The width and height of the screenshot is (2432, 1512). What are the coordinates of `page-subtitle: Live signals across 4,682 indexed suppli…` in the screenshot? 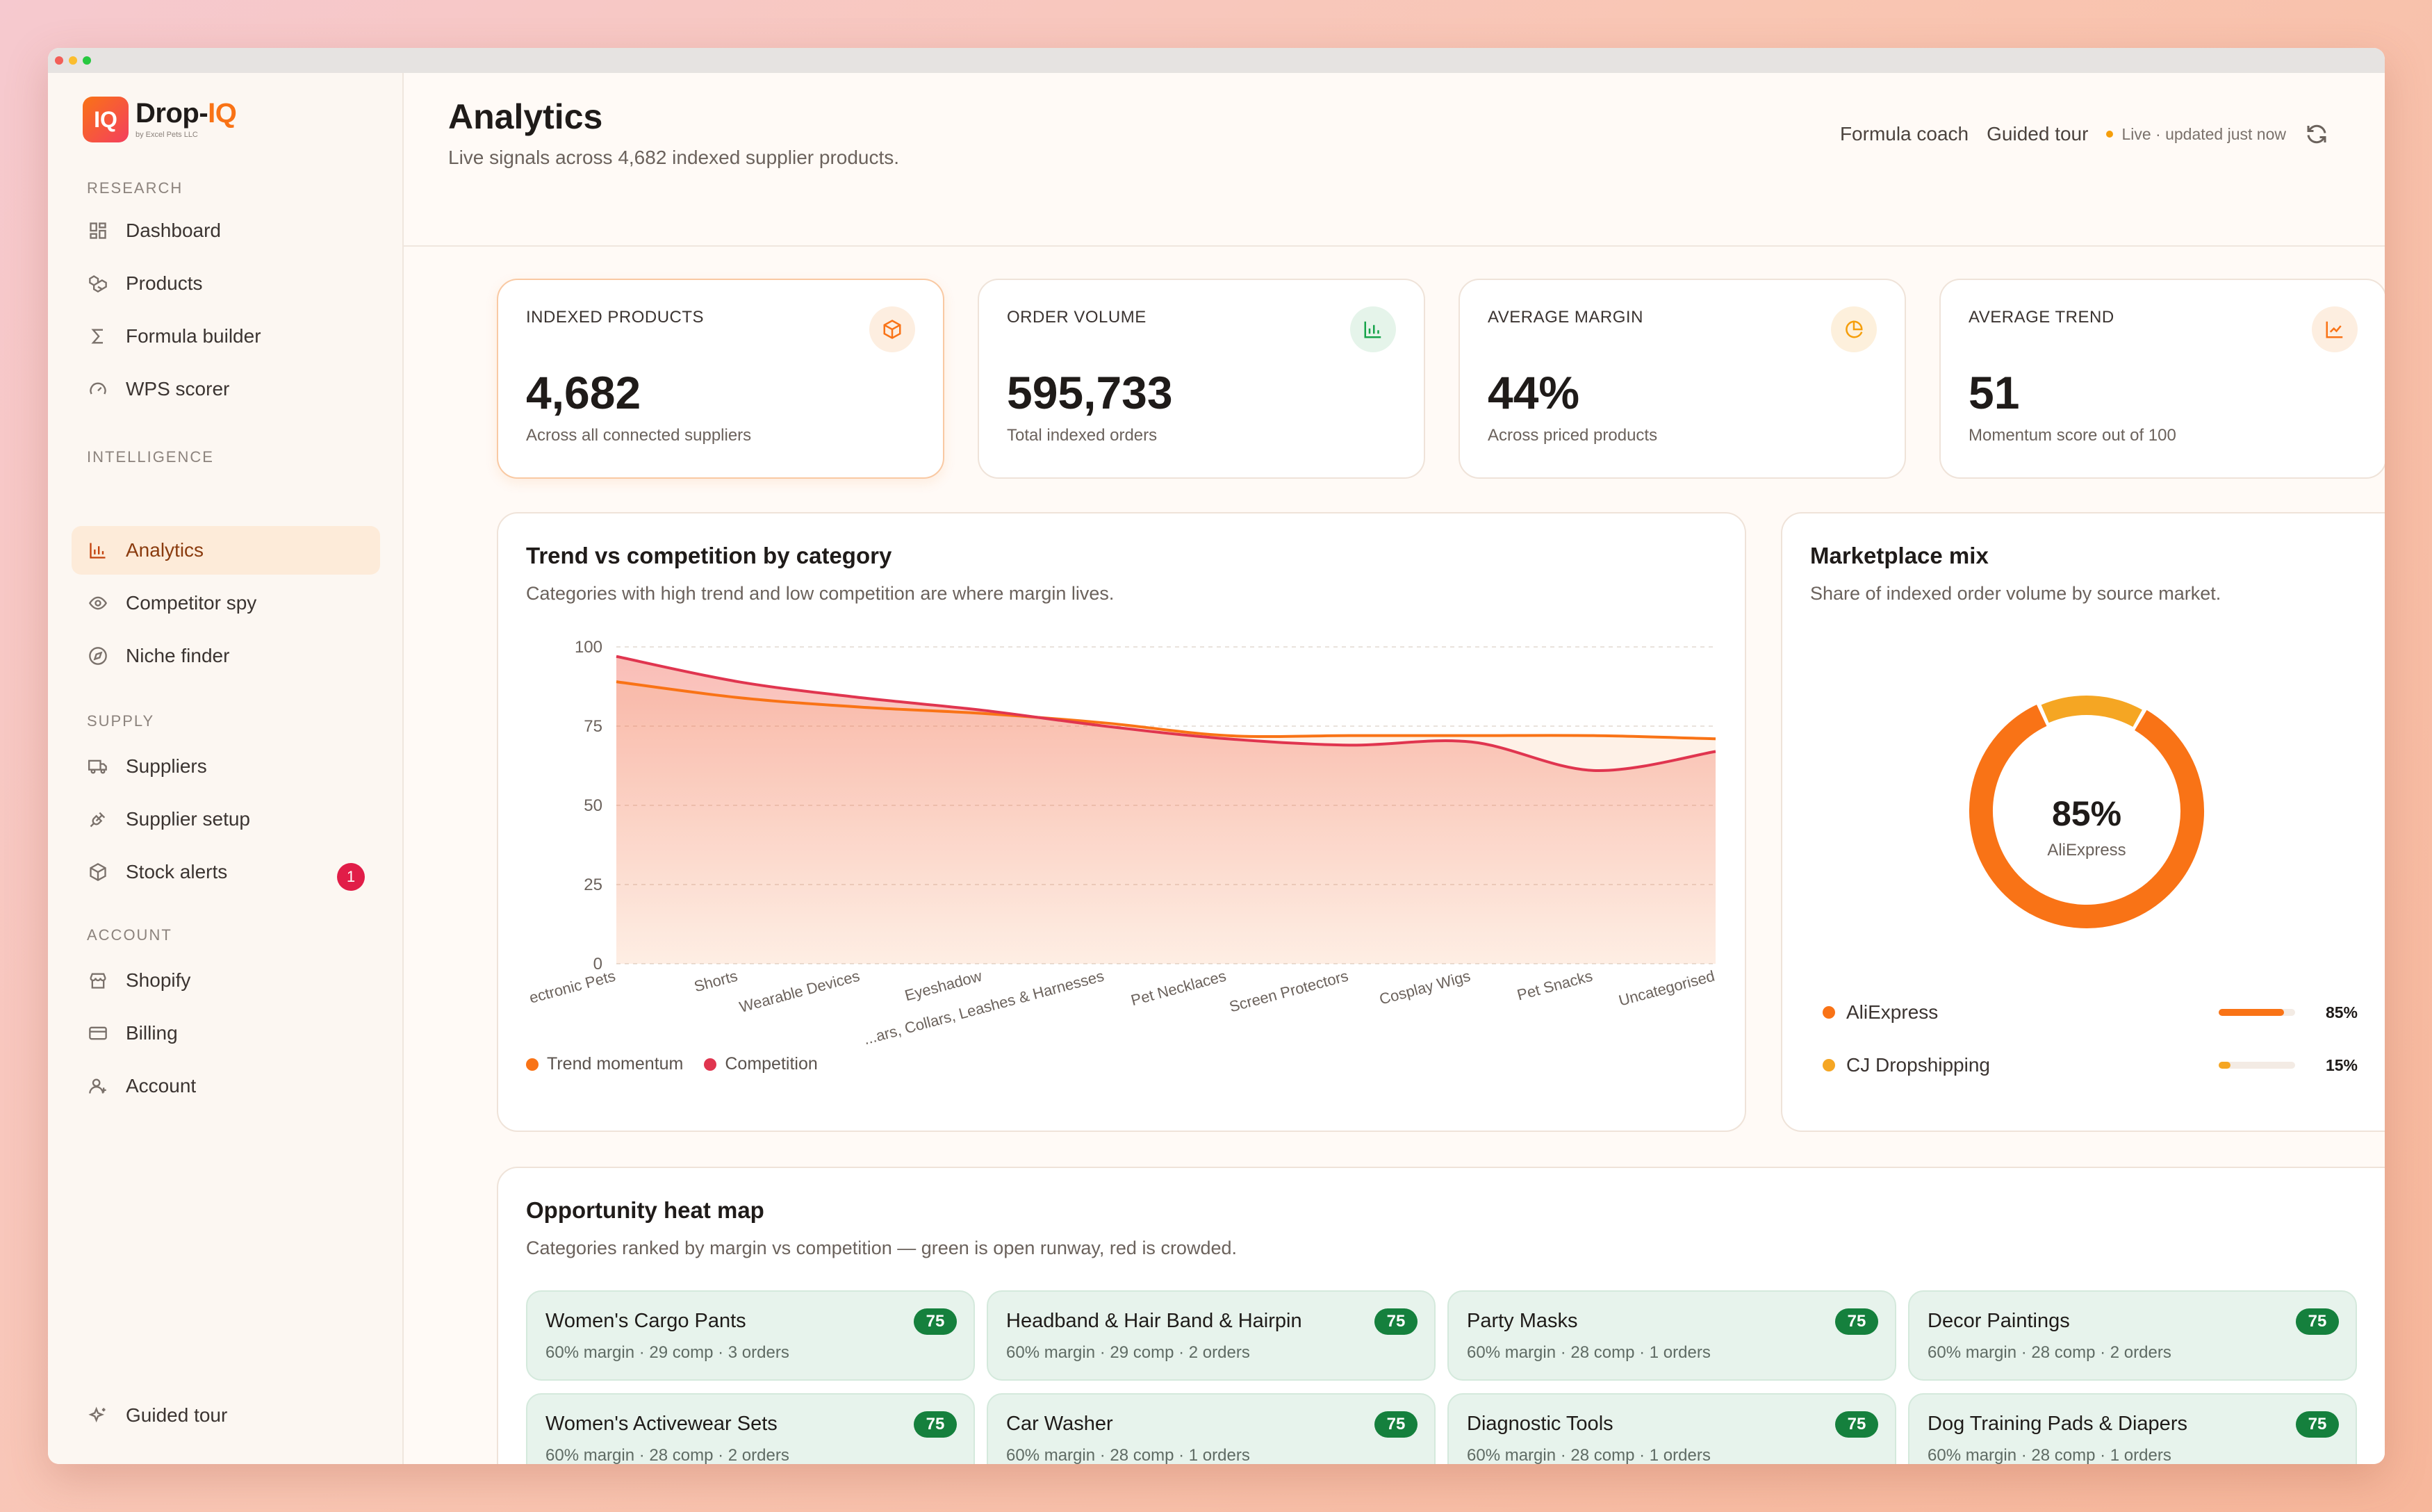 It's located at (674, 157).